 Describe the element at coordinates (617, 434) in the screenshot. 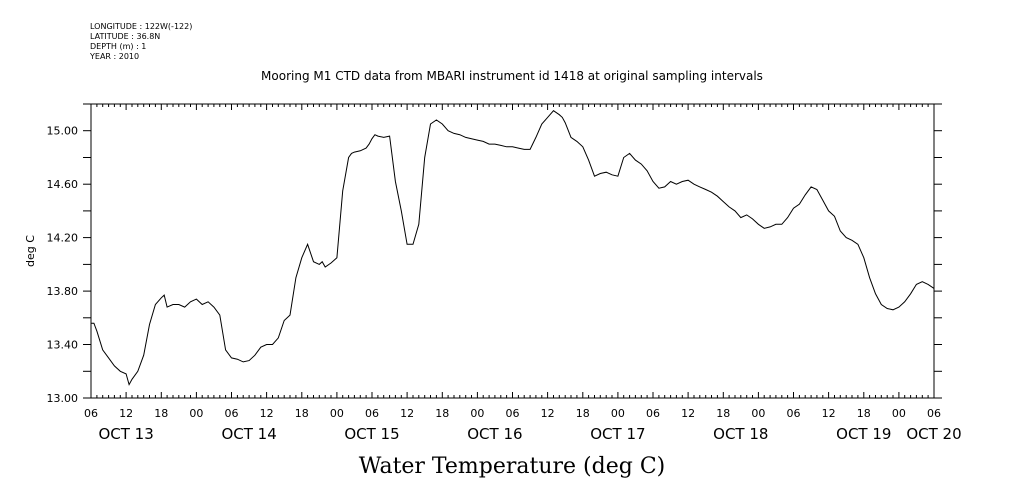

I see `day-label: OCT 17` at that location.